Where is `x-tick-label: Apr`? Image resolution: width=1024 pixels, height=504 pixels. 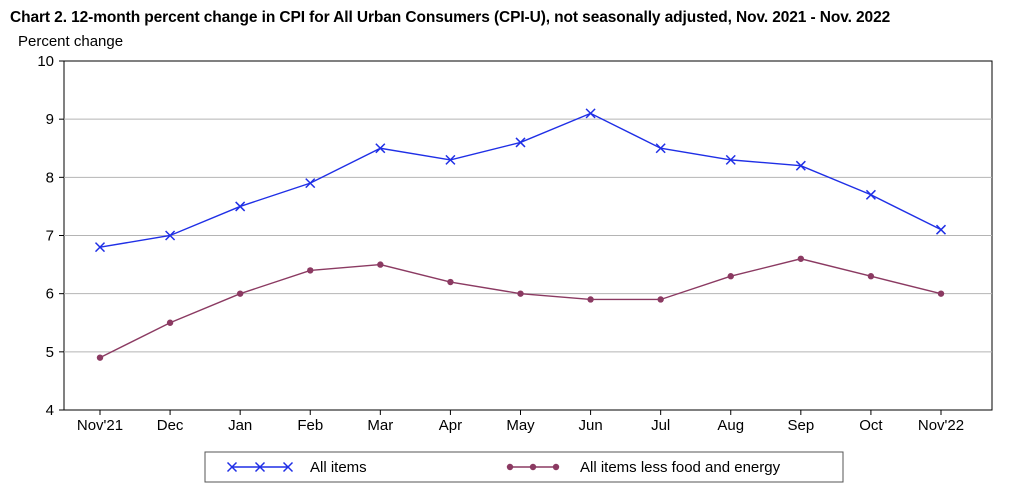
x-tick-label: Apr is located at coordinates (450, 425).